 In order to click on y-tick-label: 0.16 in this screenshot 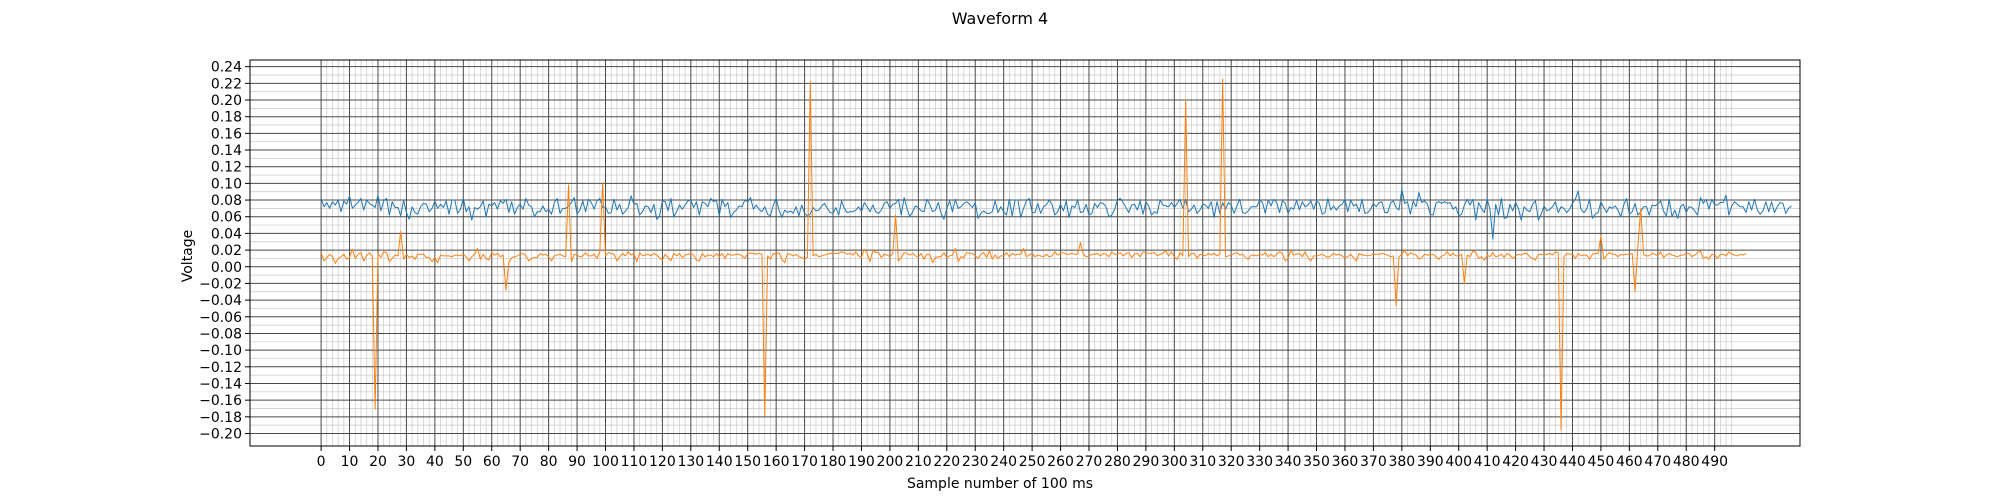, I will do `click(226, 134)`.